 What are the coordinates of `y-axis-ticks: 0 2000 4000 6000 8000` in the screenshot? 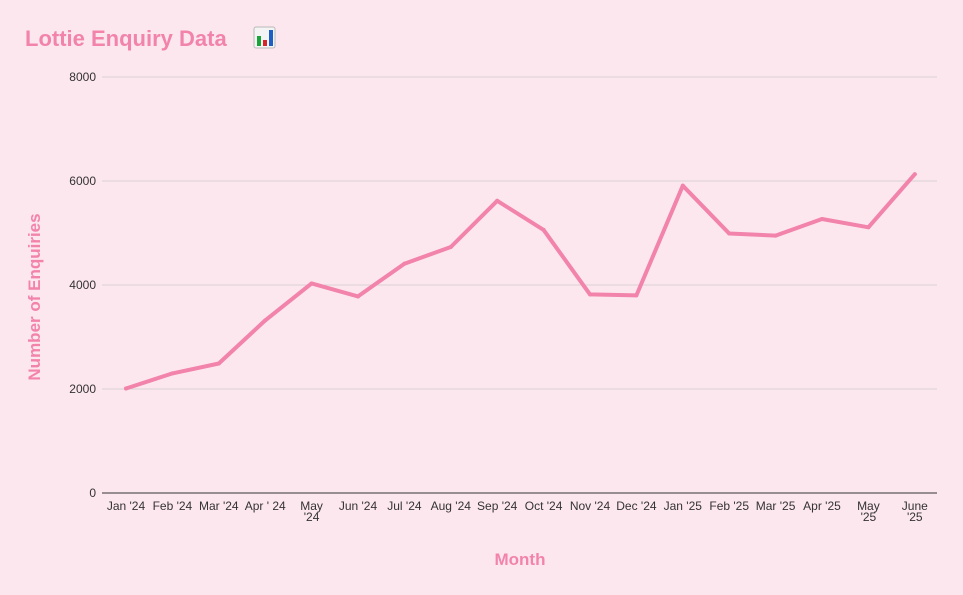 It's located at (82, 285).